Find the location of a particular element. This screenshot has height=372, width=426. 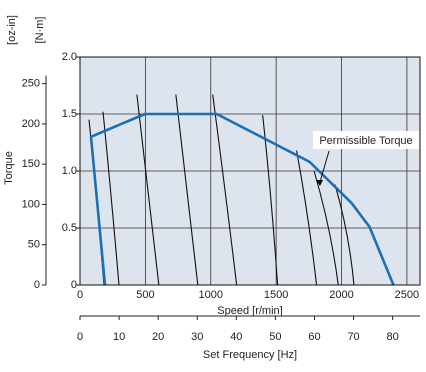

x-tick-label: 2000 is located at coordinates (341, 295).